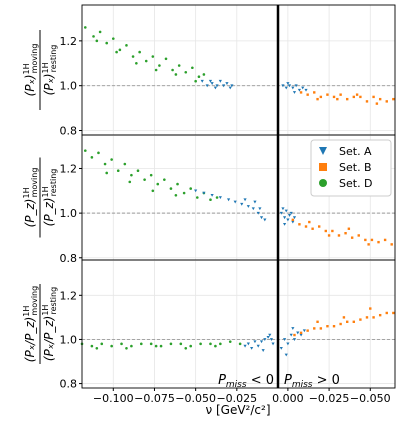  I want to click on label-main: (Pₓ/P_z), so click(49, 339).